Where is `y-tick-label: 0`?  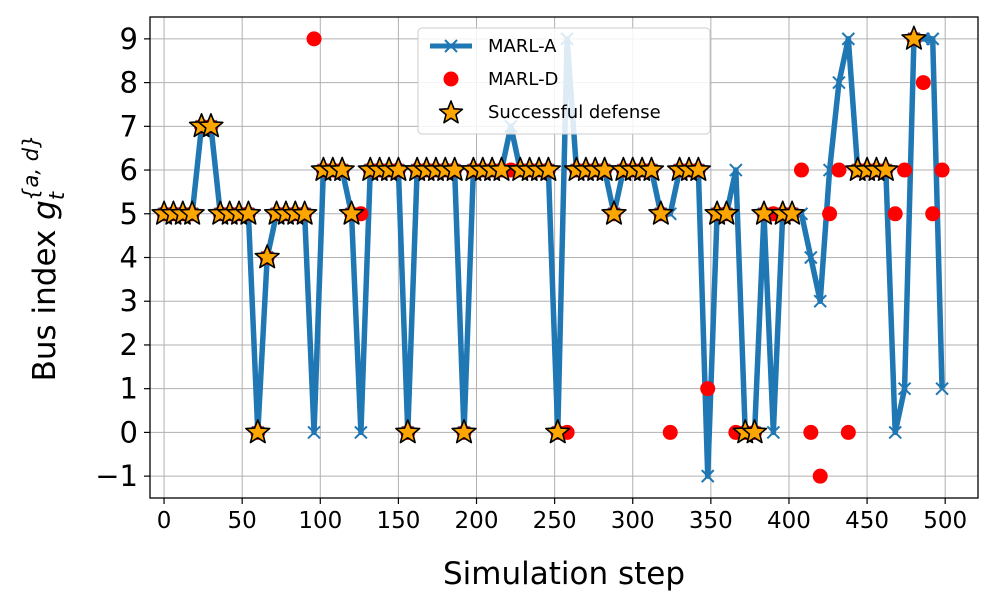
y-tick-label: 0 is located at coordinates (129, 432).